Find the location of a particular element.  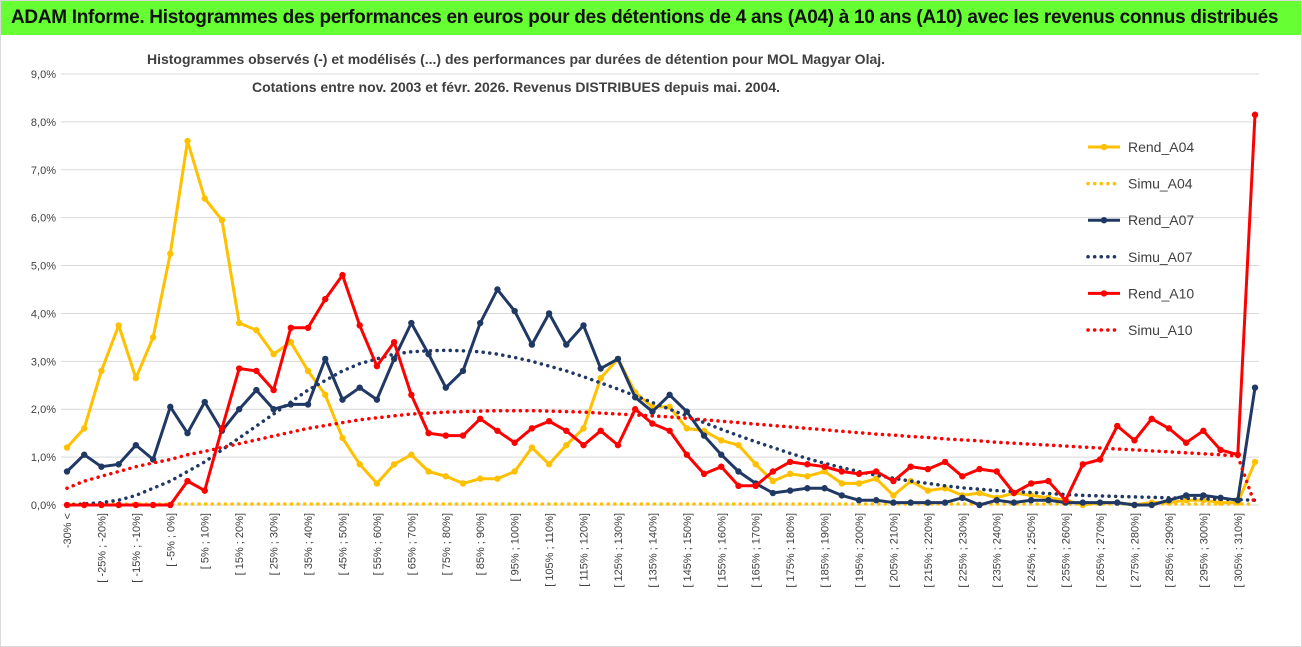

y-tick-label: 8,0% is located at coordinates (43, 123).